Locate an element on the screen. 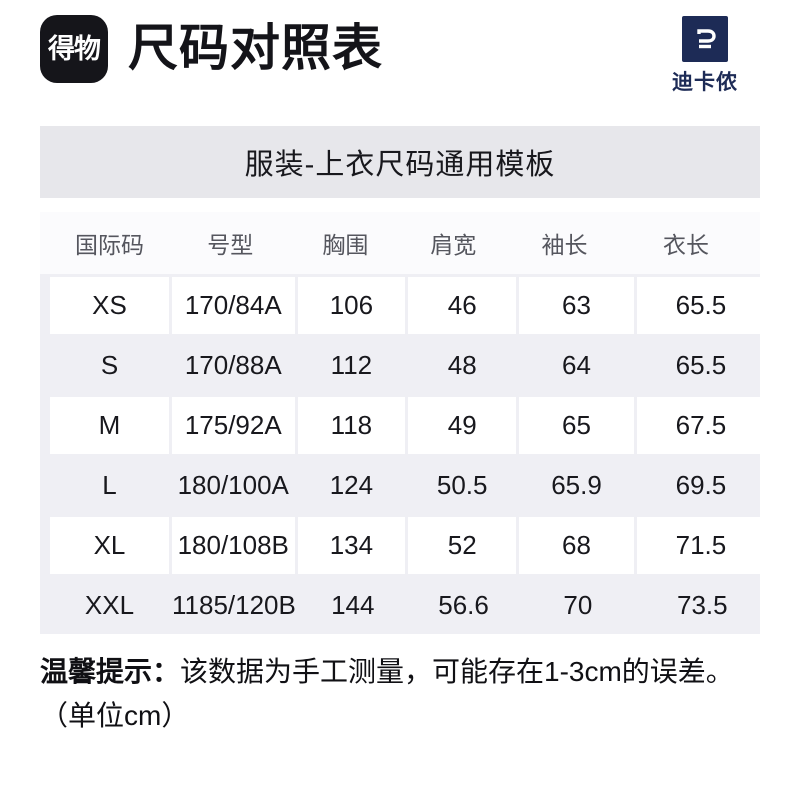 The height and width of the screenshot is (800, 800). cell-sleeve: 65 is located at coordinates (576, 425).